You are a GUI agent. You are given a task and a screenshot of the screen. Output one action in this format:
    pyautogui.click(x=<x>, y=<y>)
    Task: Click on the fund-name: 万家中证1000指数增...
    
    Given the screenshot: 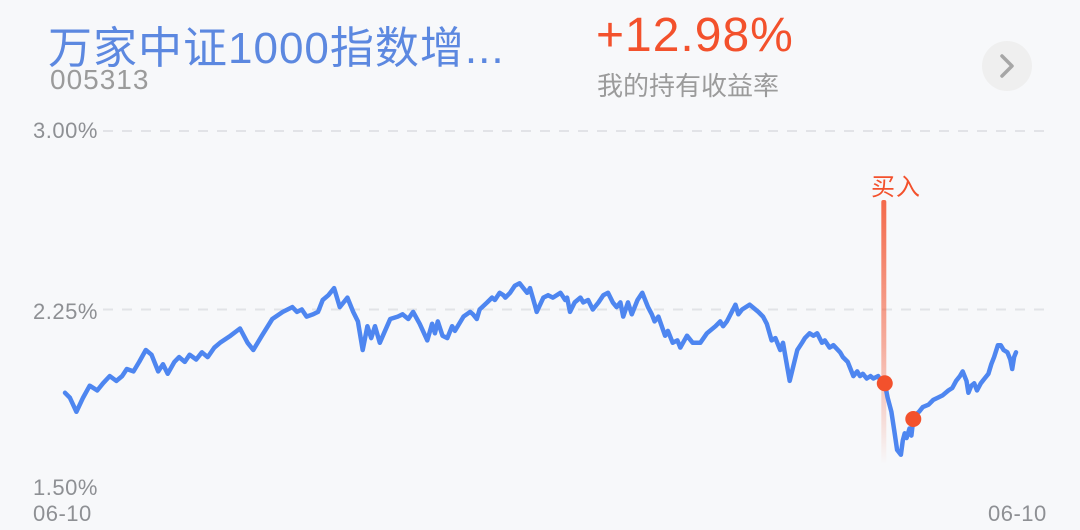 What is the action you would take?
    pyautogui.click(x=276, y=48)
    